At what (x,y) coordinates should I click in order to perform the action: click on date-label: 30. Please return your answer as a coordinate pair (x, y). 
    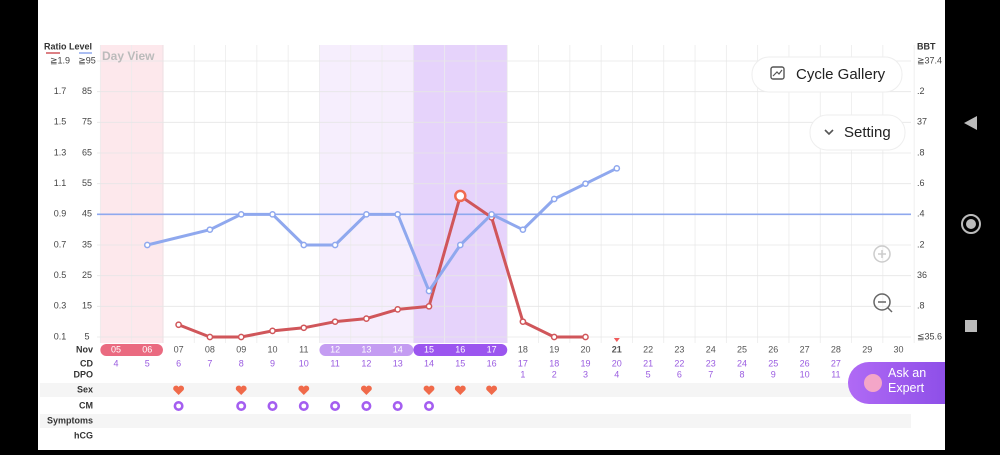
    Looking at the image, I should click on (898, 349).